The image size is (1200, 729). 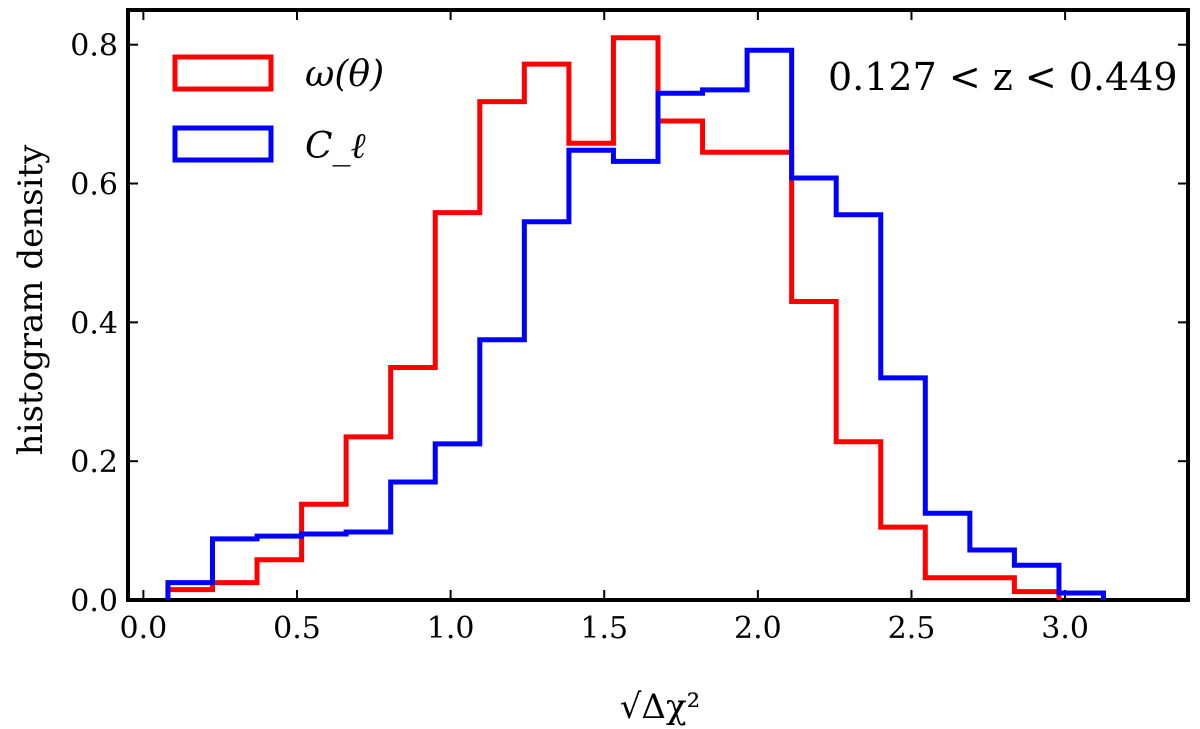 What do you see at coordinates (660, 707) in the screenshot?
I see `x-axis-label: √Δχ²` at bounding box center [660, 707].